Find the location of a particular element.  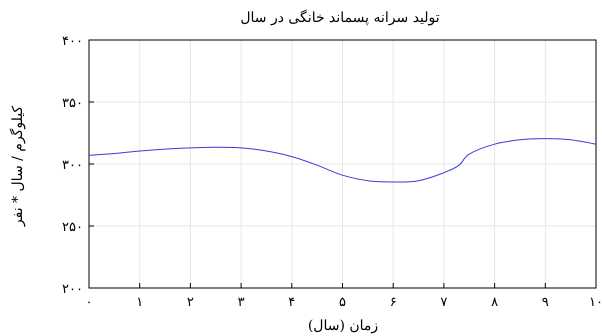

x-tick-label: ۵ is located at coordinates (342, 302).